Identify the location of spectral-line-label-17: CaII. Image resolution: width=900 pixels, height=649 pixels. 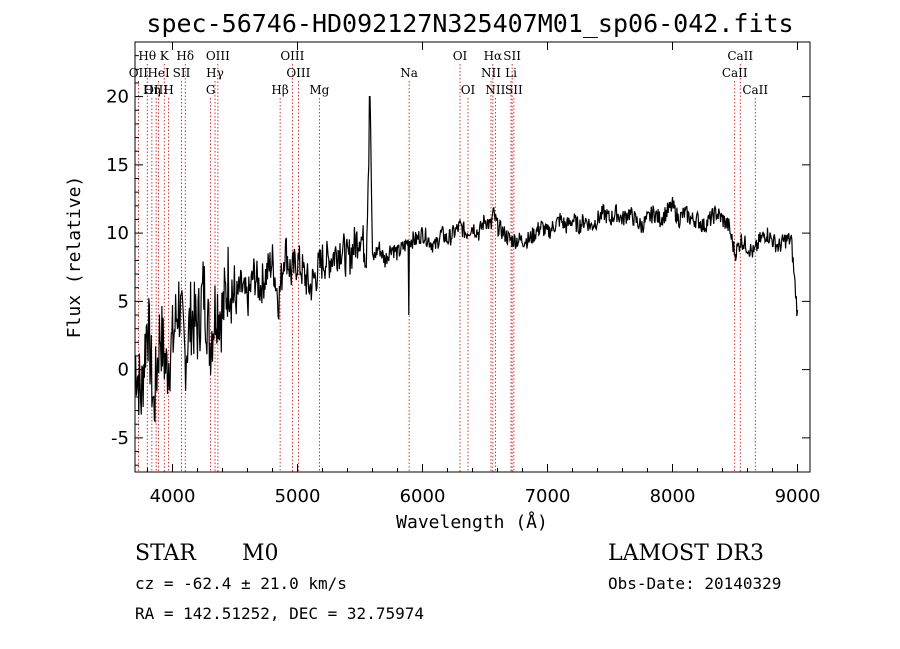
(735, 73).